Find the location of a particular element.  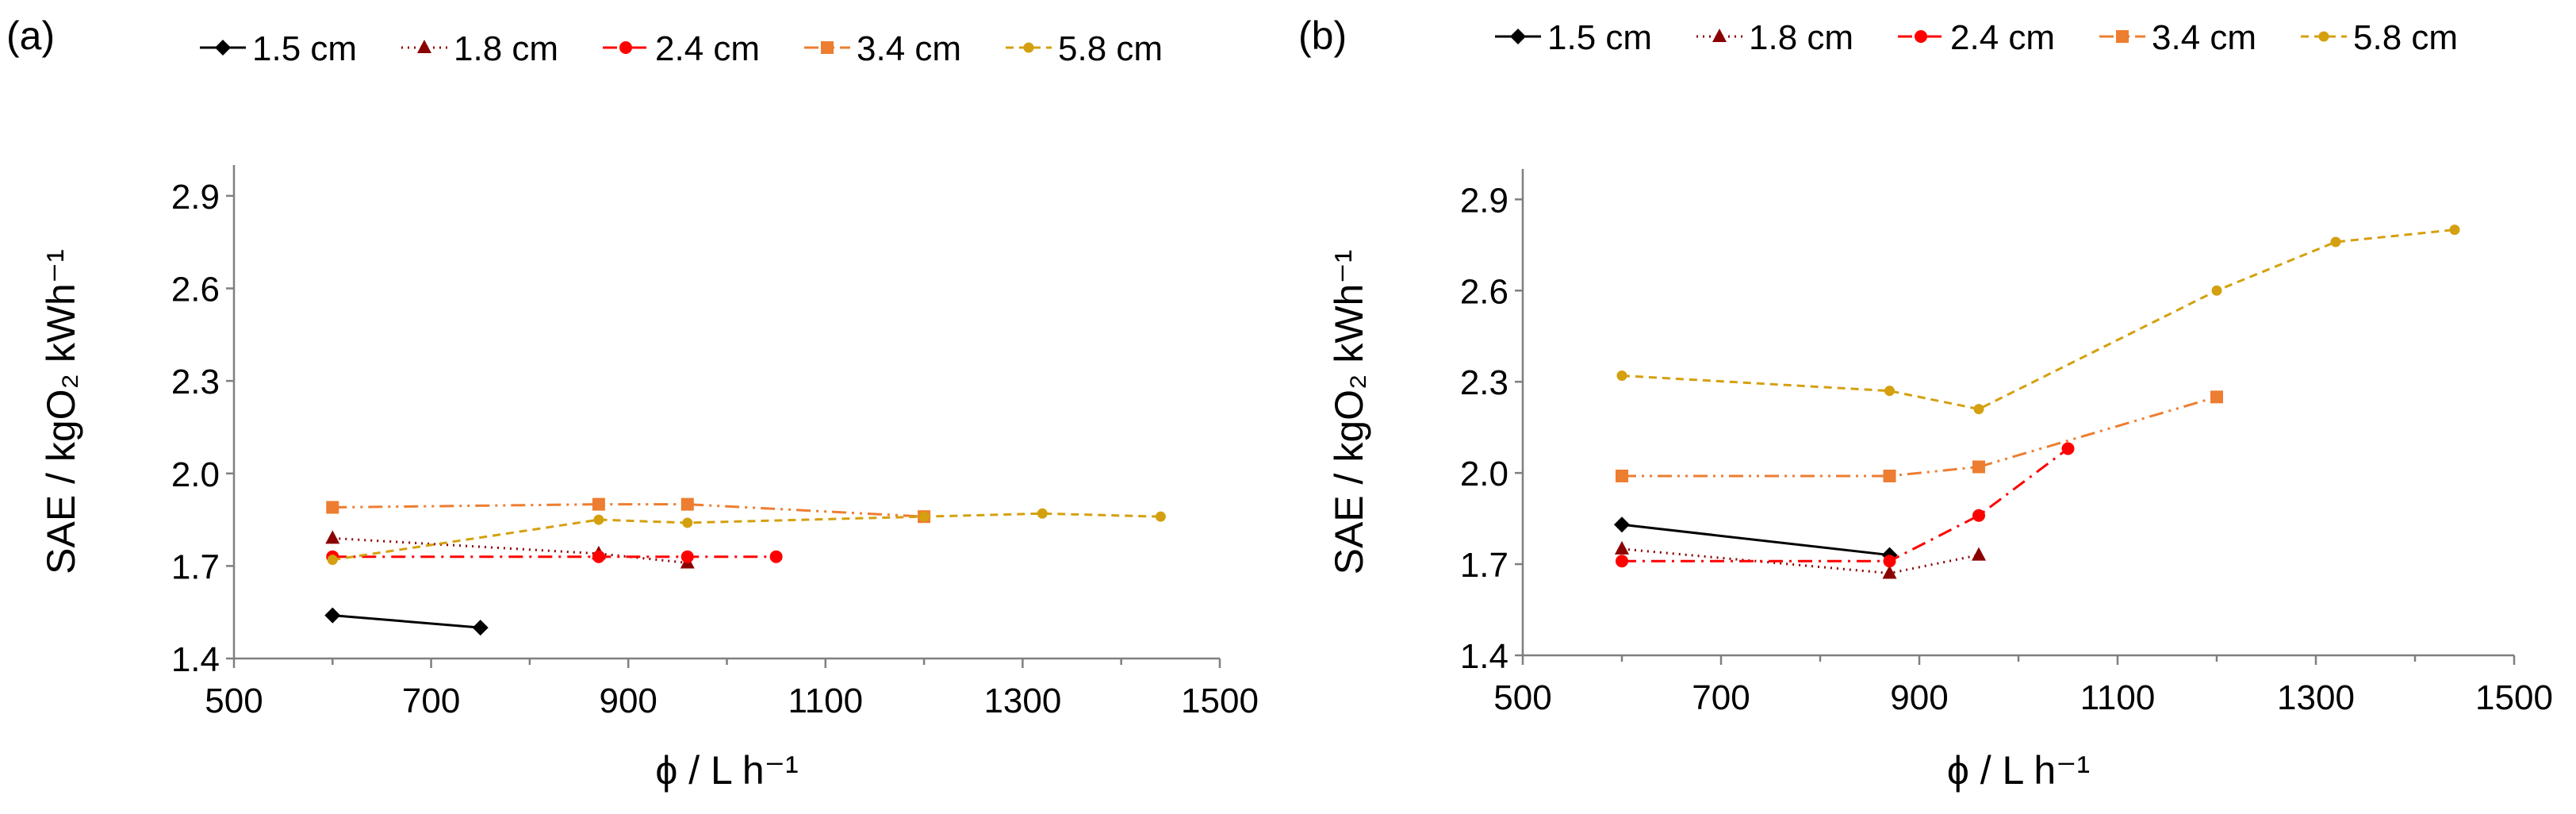

y-tick-label-b: 2.0 is located at coordinates (1484, 474).